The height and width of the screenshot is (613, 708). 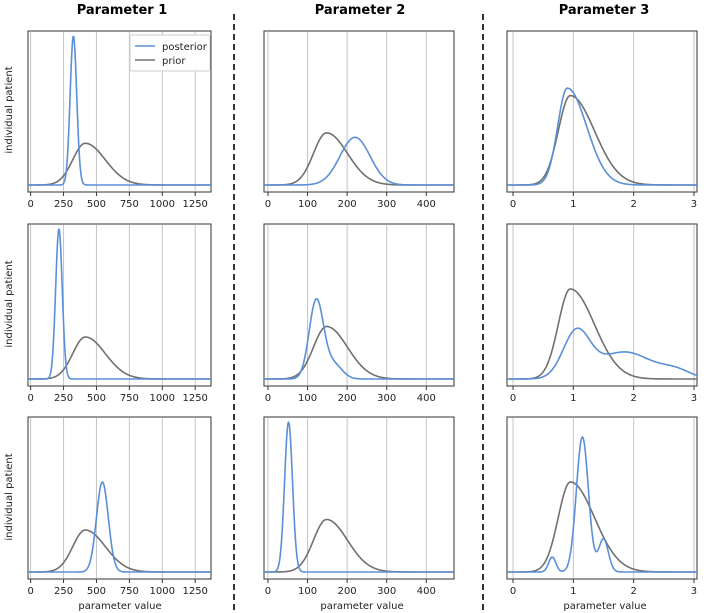 I want to click on panel-r3-c3: 0 1 2 3, so click(x=602, y=506).